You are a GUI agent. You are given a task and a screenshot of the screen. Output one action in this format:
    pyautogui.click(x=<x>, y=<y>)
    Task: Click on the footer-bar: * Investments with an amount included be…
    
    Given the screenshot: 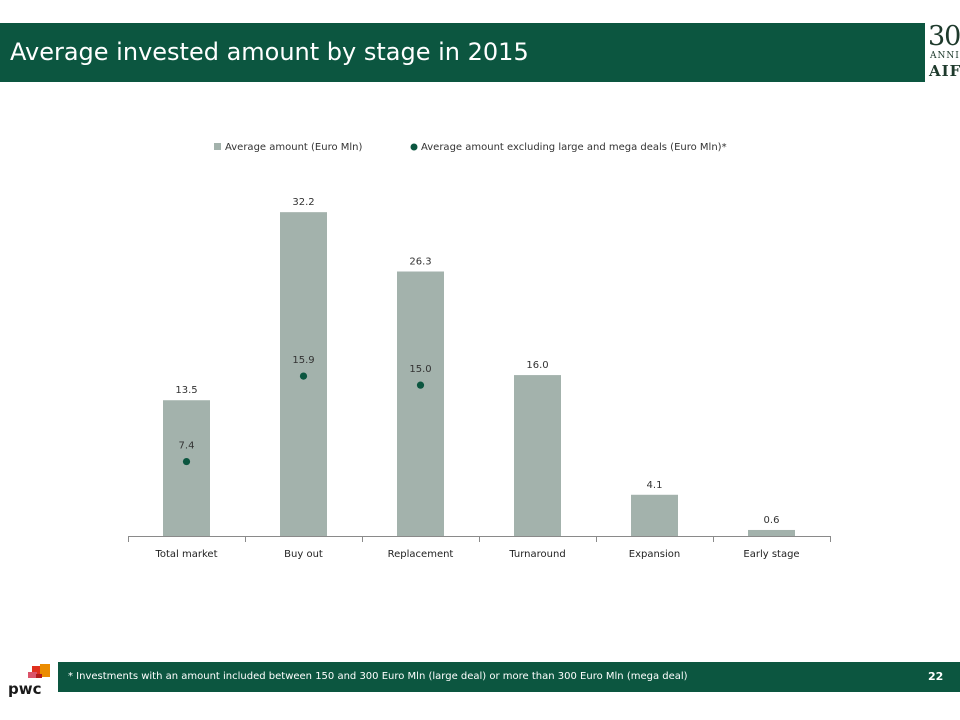 What is the action you would take?
    pyautogui.click(x=509, y=677)
    